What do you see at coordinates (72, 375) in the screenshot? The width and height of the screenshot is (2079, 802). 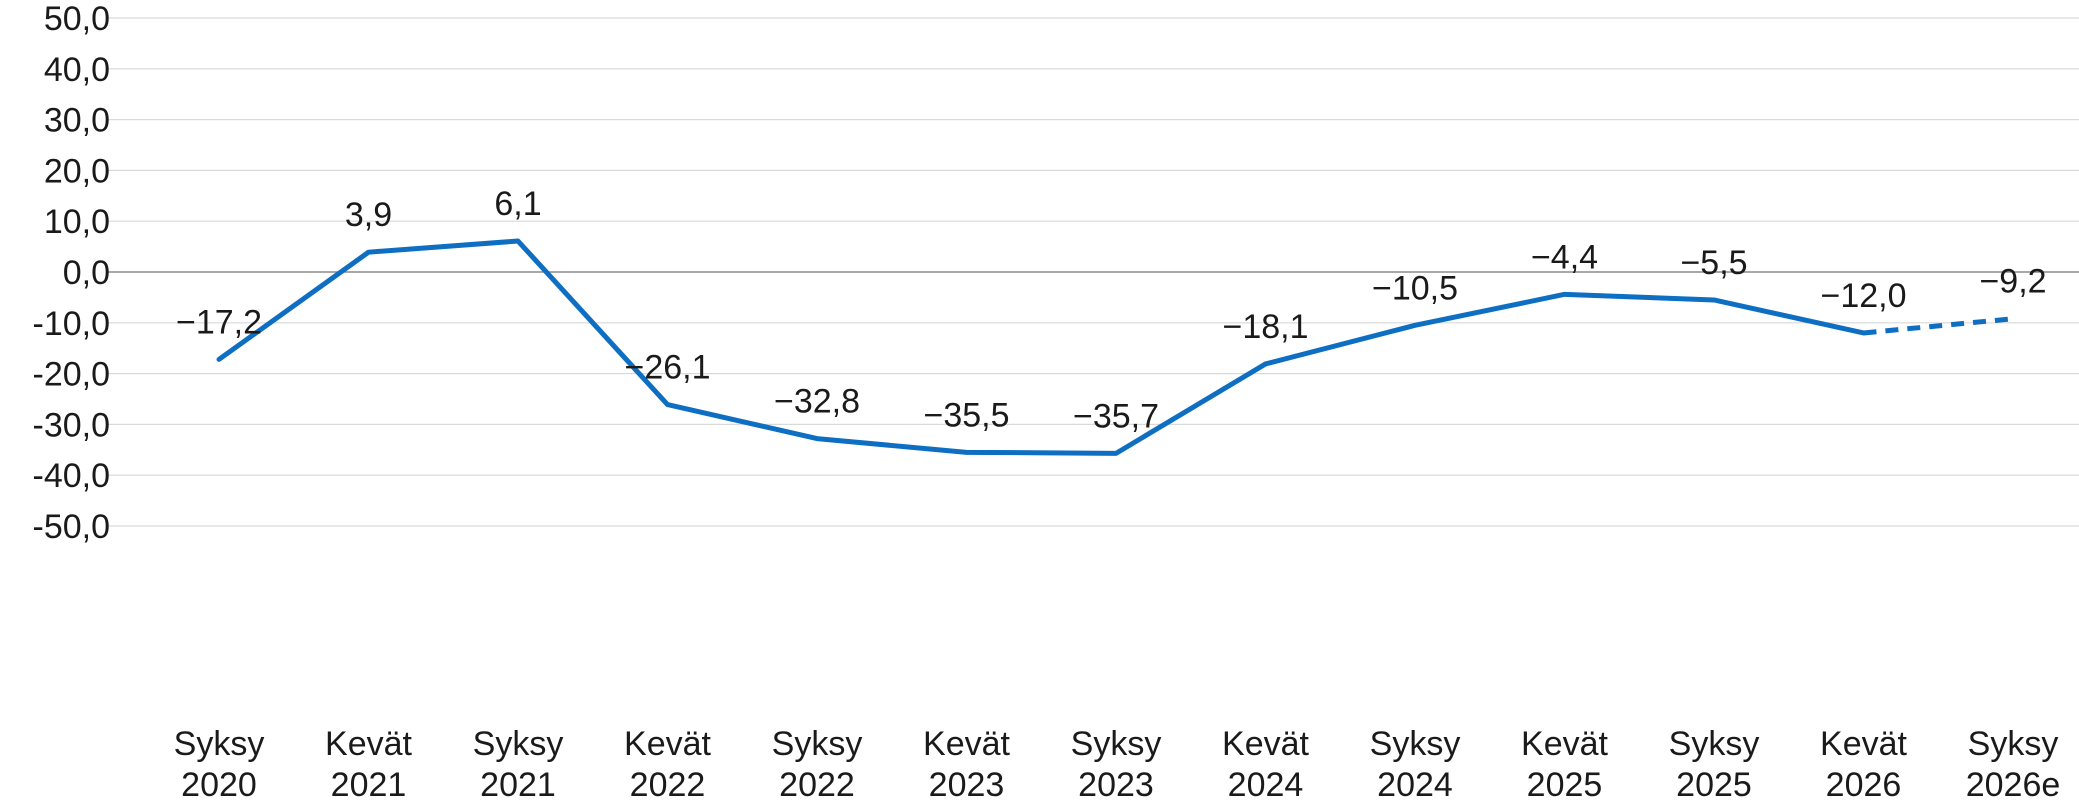 I see `y-tick-label: -20,0` at bounding box center [72, 375].